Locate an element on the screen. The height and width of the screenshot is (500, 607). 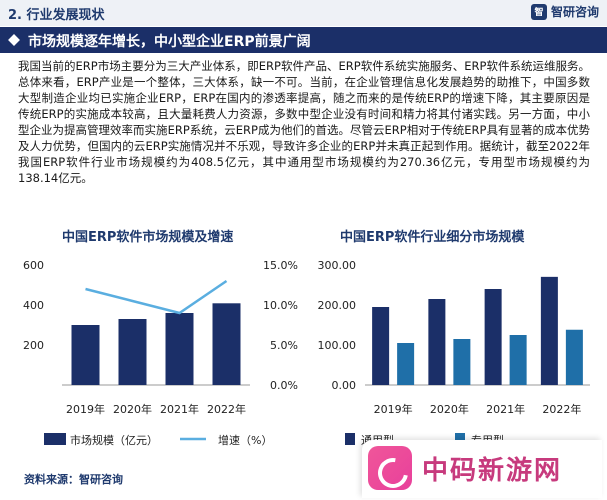
chart1-title: 中国ERP软件市场规模及增速 is located at coordinates (148, 237).